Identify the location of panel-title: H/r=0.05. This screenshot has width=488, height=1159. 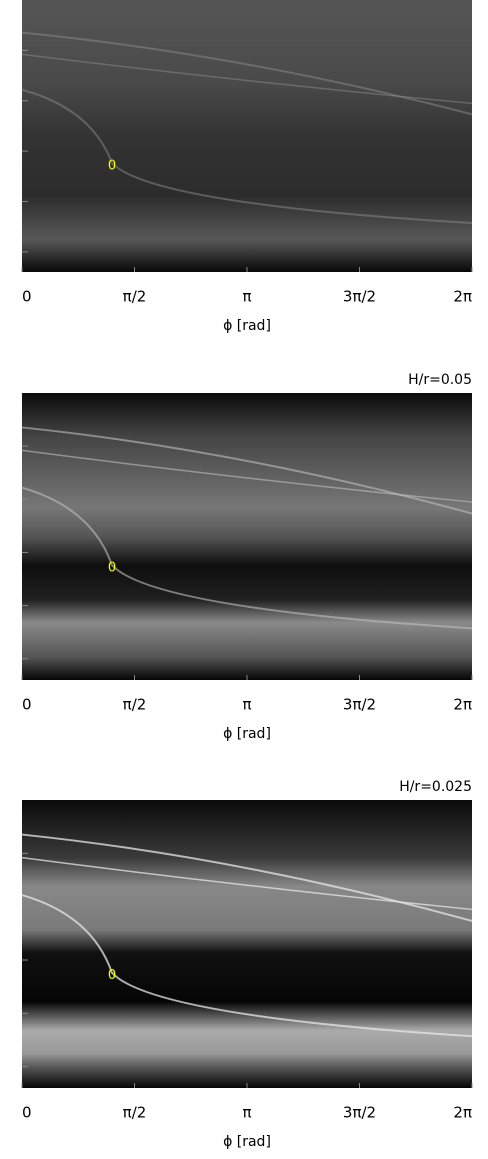
(440, 380).